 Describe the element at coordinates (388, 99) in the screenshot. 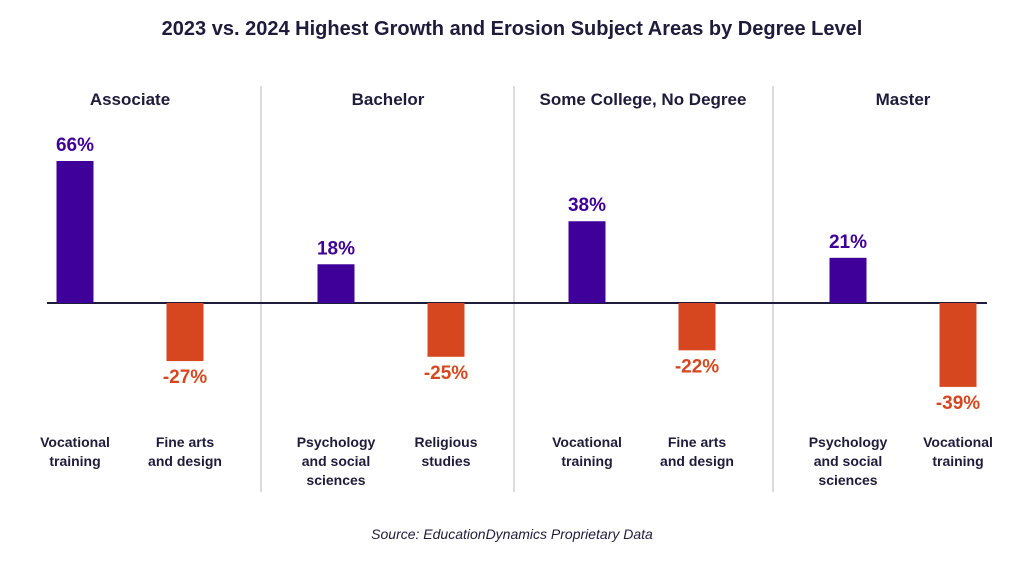

I see `group-label: Bachelor` at that location.